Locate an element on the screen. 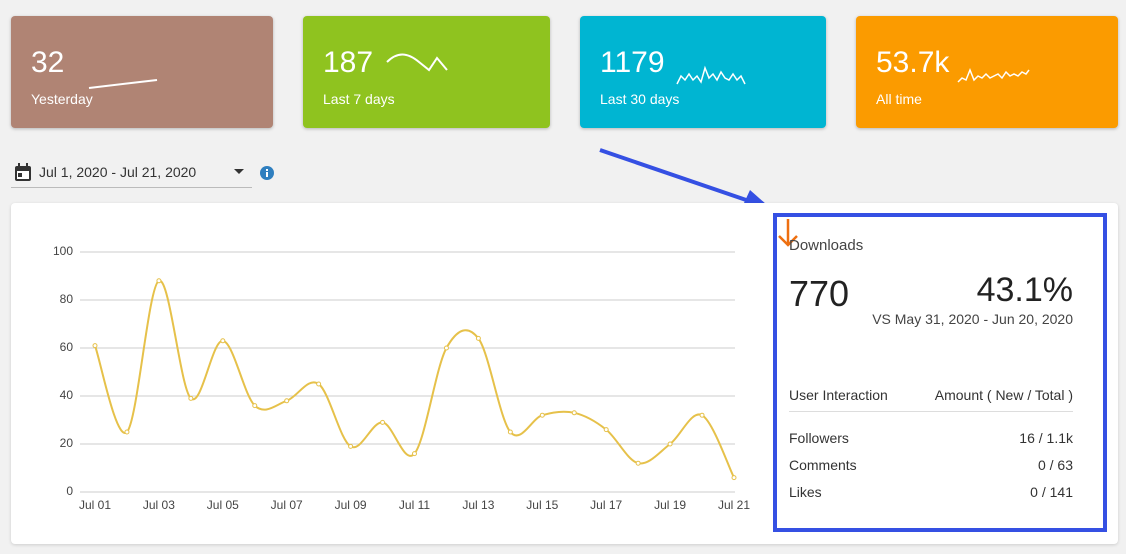 This screenshot has width=1126, height=554. comparison-range: VS May 31, 2020 - Jun 20, 2020 is located at coordinates (972, 319).